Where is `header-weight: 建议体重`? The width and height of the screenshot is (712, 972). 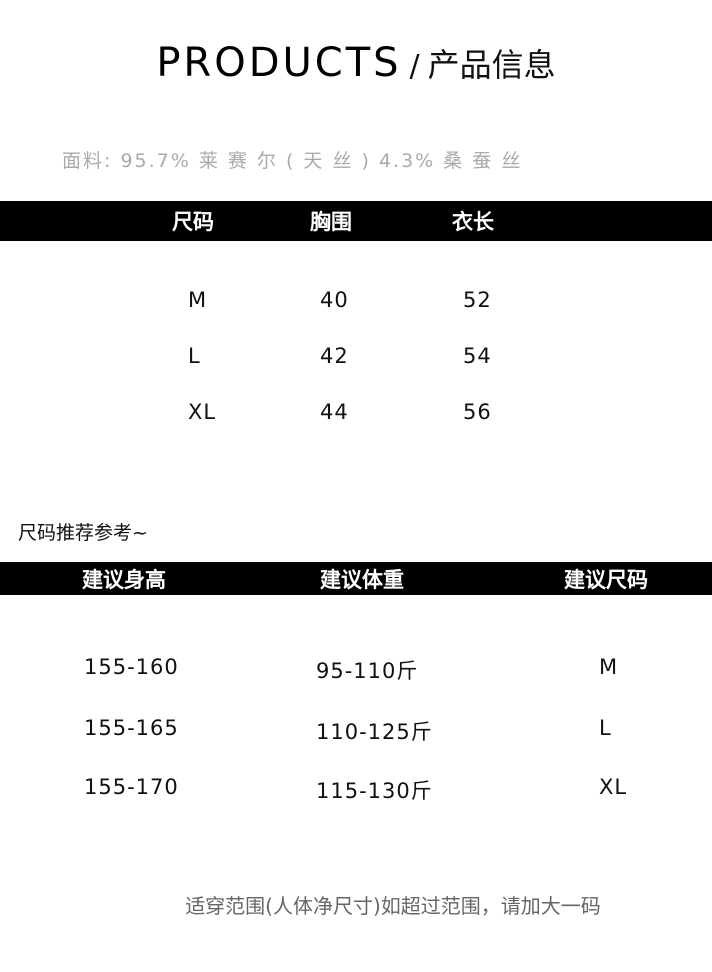 header-weight: 建议体重 is located at coordinates (362, 579).